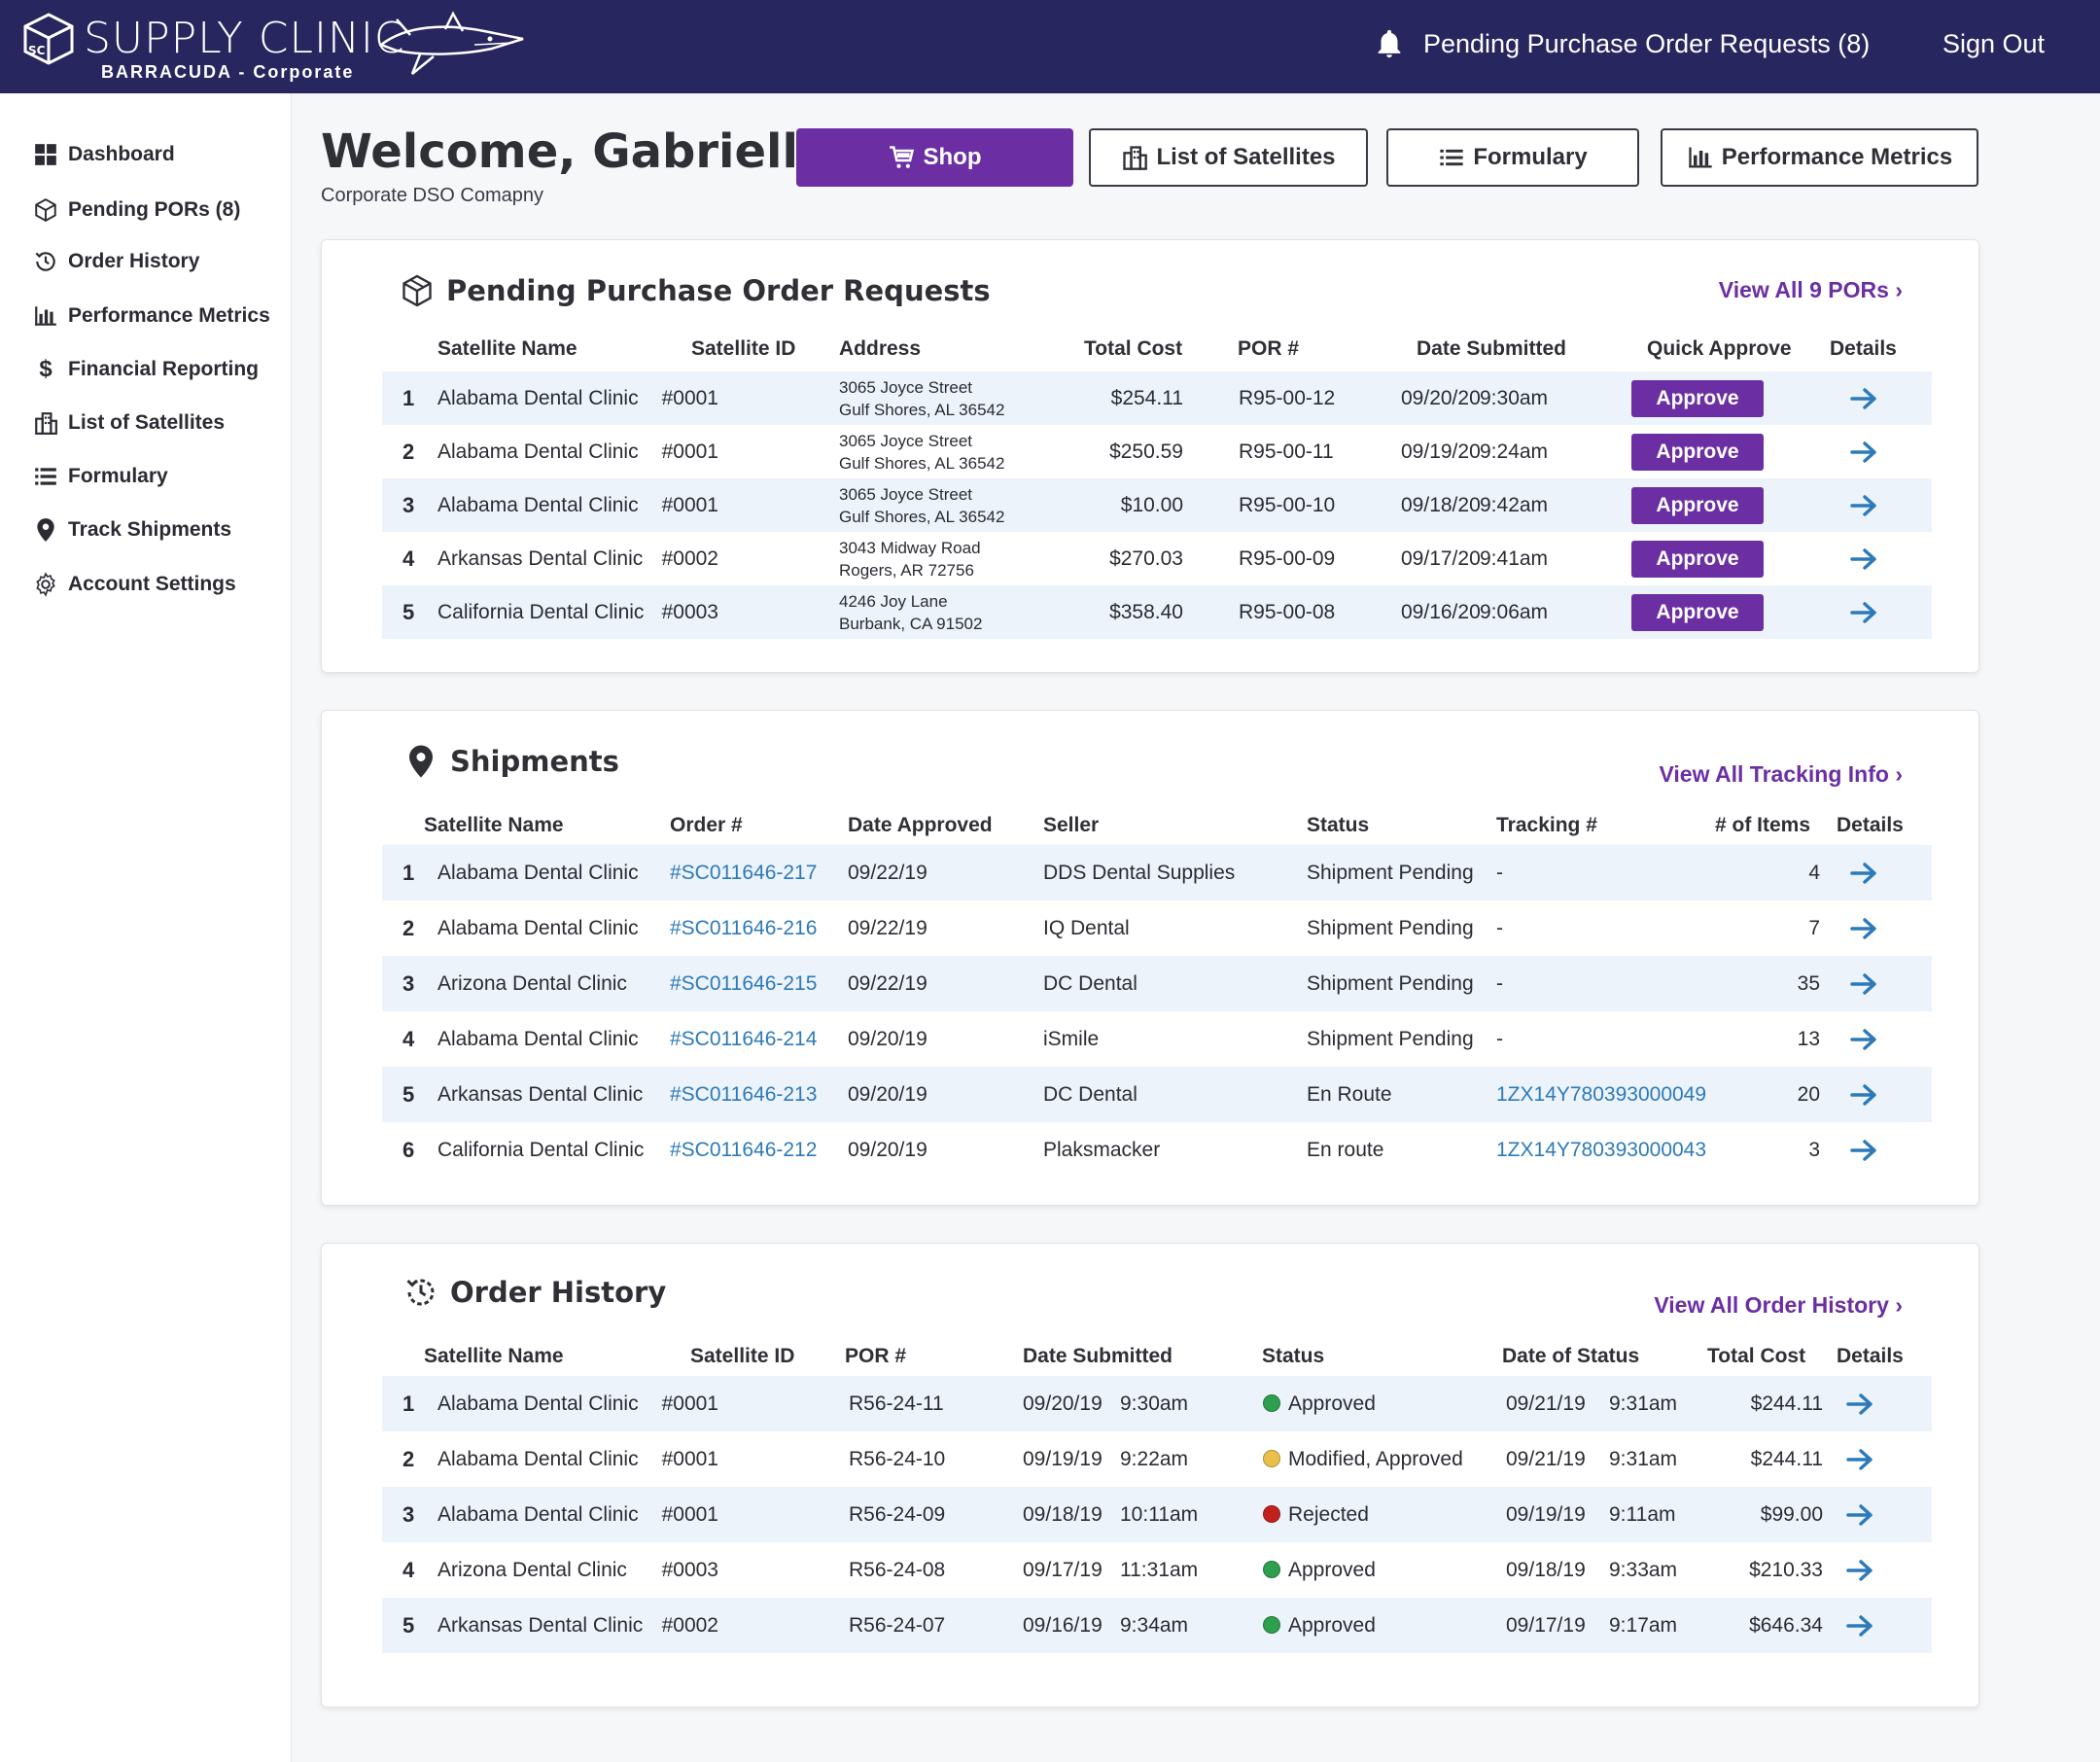 This screenshot has height=1762, width=2100. Describe the element at coordinates (1819, 157) in the screenshot. I see `performance-metrics-button: Performance Metrics` at that location.